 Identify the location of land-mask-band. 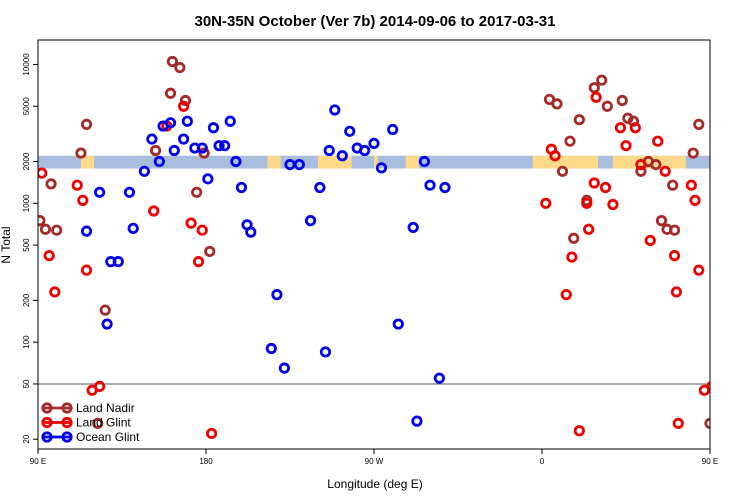
(374, 162).